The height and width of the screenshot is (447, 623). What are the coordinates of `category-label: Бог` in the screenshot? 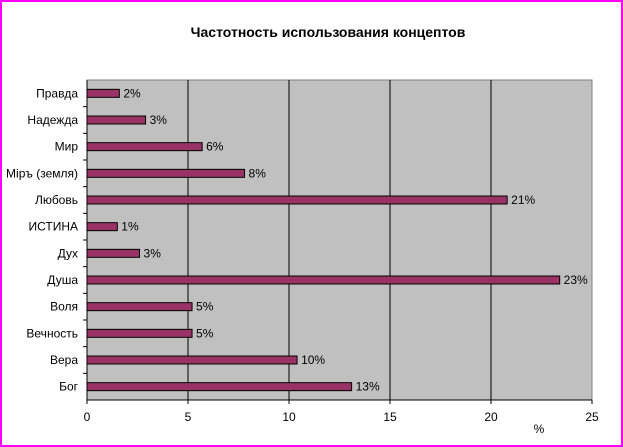 It's located at (69, 387).